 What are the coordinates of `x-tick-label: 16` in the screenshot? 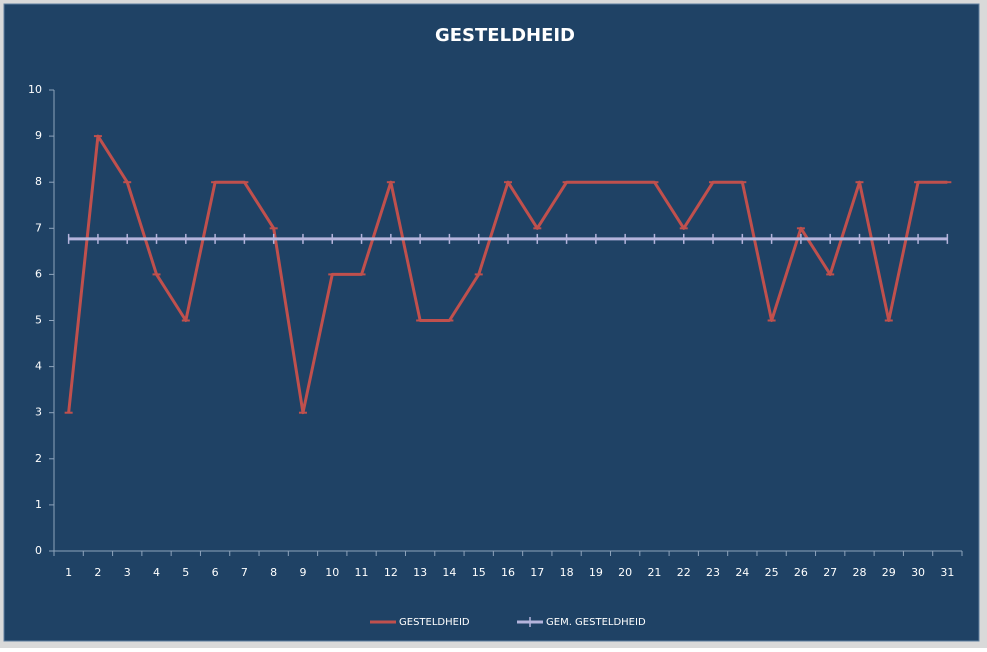 It's located at (508, 572).